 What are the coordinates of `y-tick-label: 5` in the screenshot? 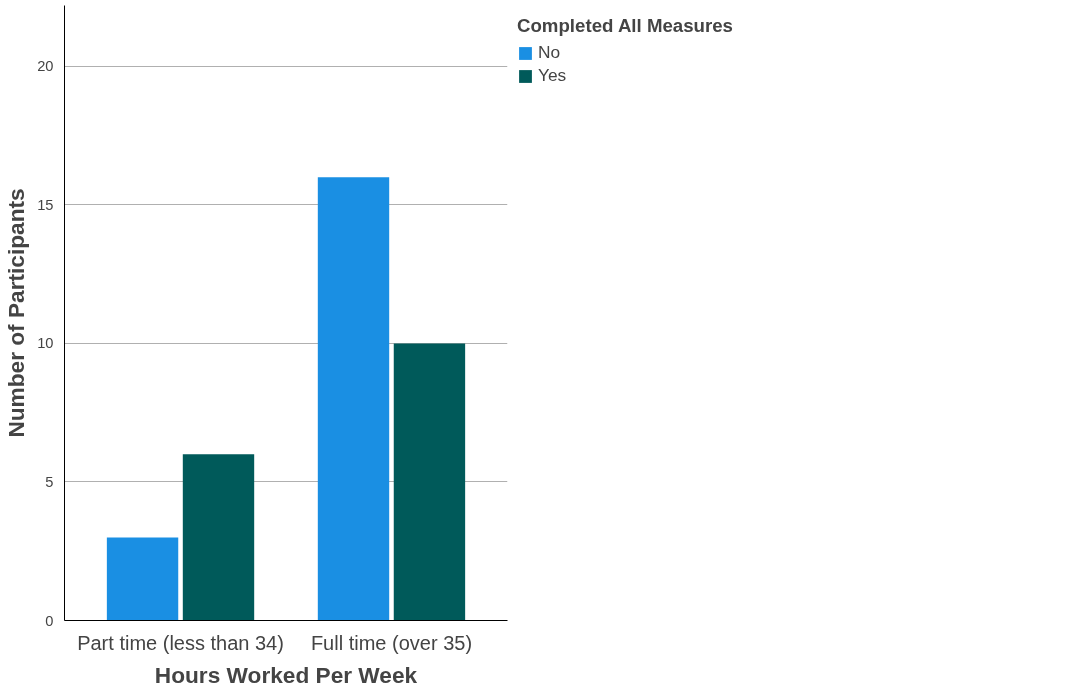 It's located at (49, 481).